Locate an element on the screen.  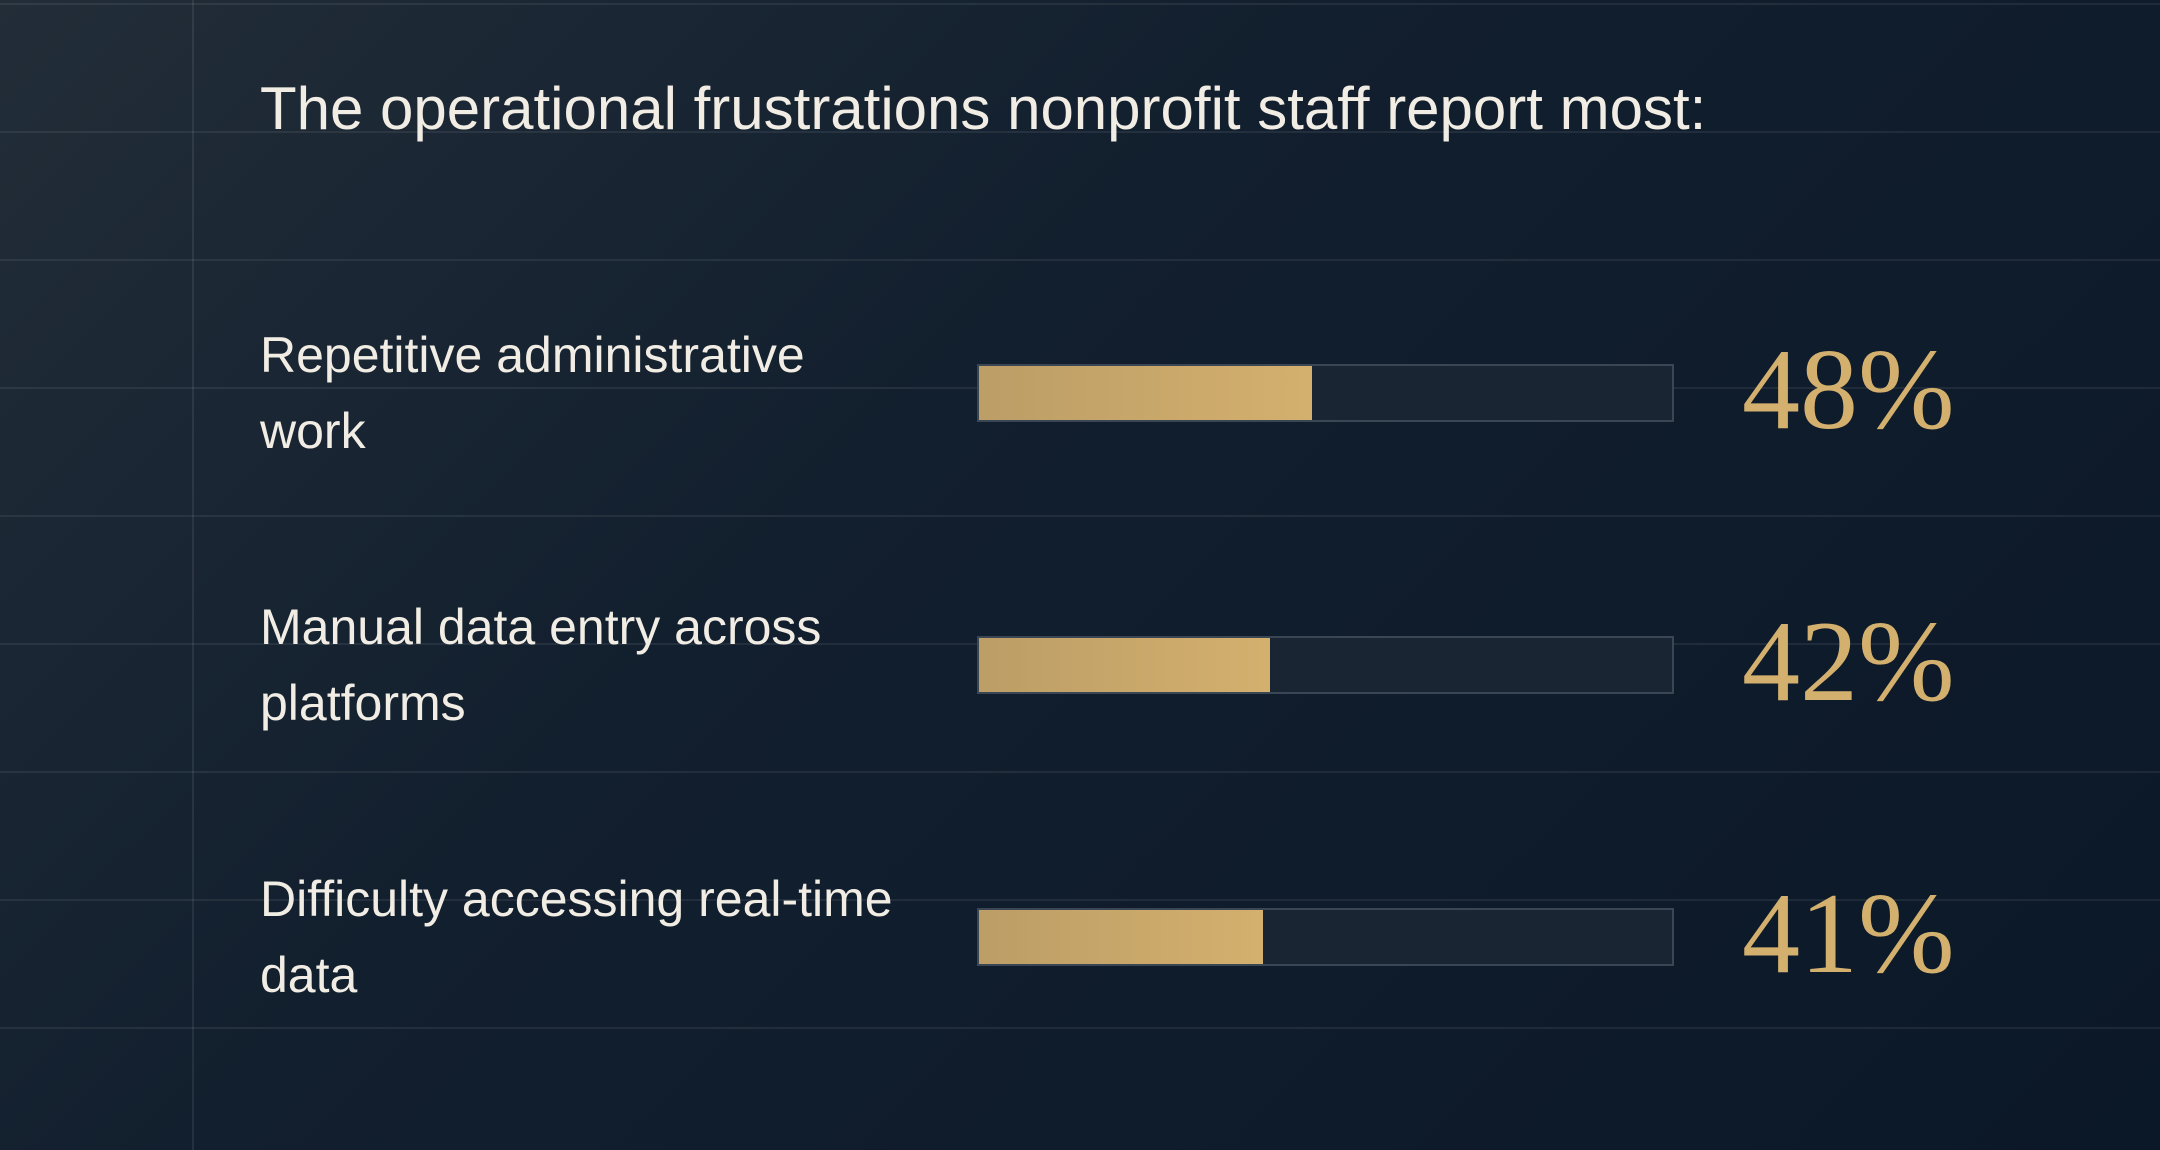
category-label: Difficulty accessing real-time data is located at coordinates (576, 937).